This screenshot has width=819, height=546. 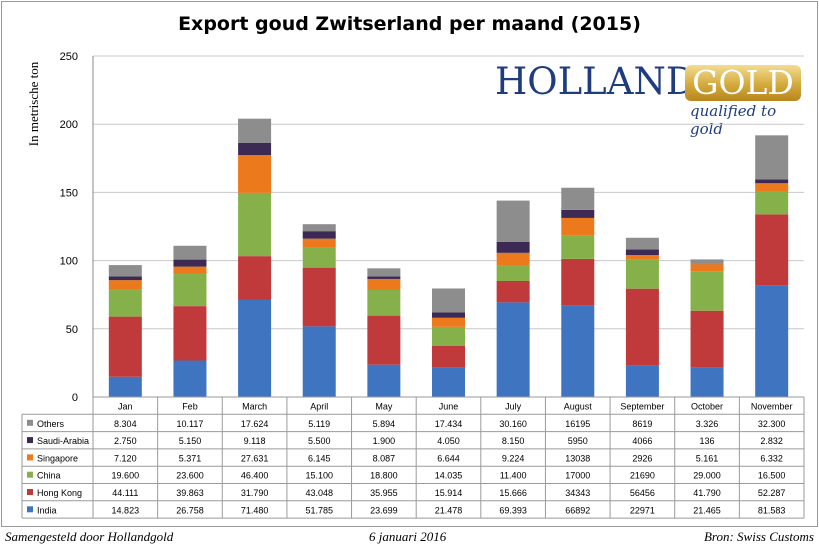 I want to click on data-label: 17000, so click(x=577, y=476).